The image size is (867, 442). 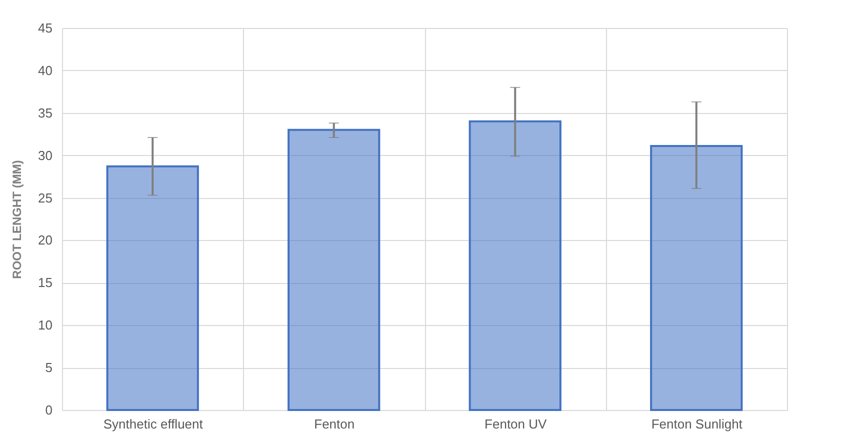 I want to click on y-tick-label: 30, so click(x=45, y=155).